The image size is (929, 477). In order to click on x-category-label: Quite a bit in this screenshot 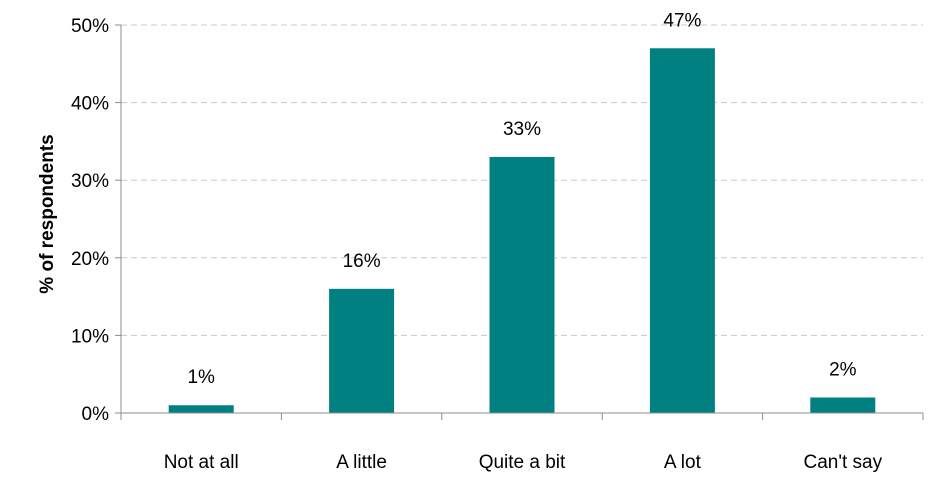, I will do `click(522, 462)`.